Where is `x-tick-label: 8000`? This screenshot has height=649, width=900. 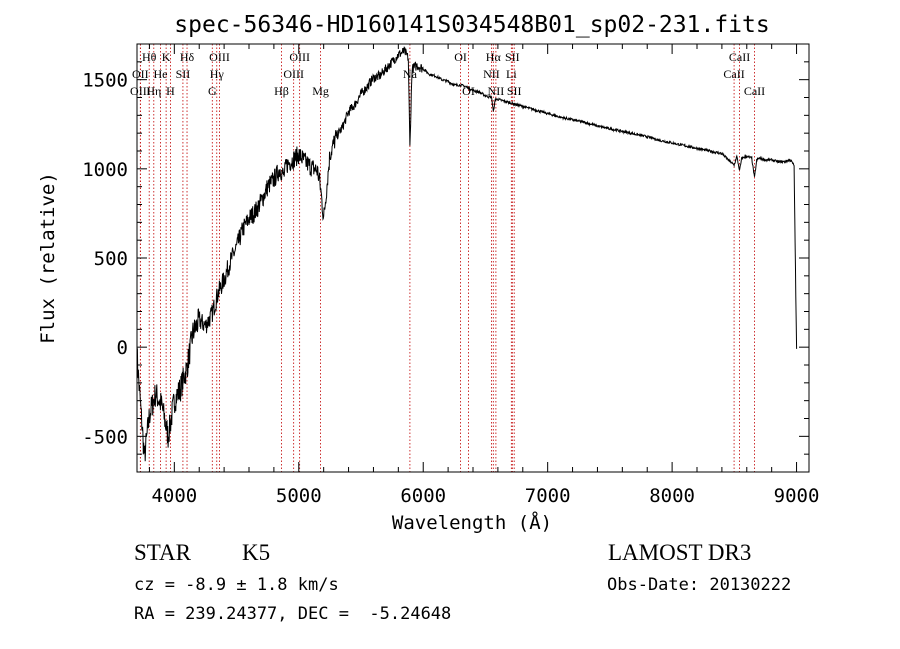 x-tick-label: 8000 is located at coordinates (672, 496).